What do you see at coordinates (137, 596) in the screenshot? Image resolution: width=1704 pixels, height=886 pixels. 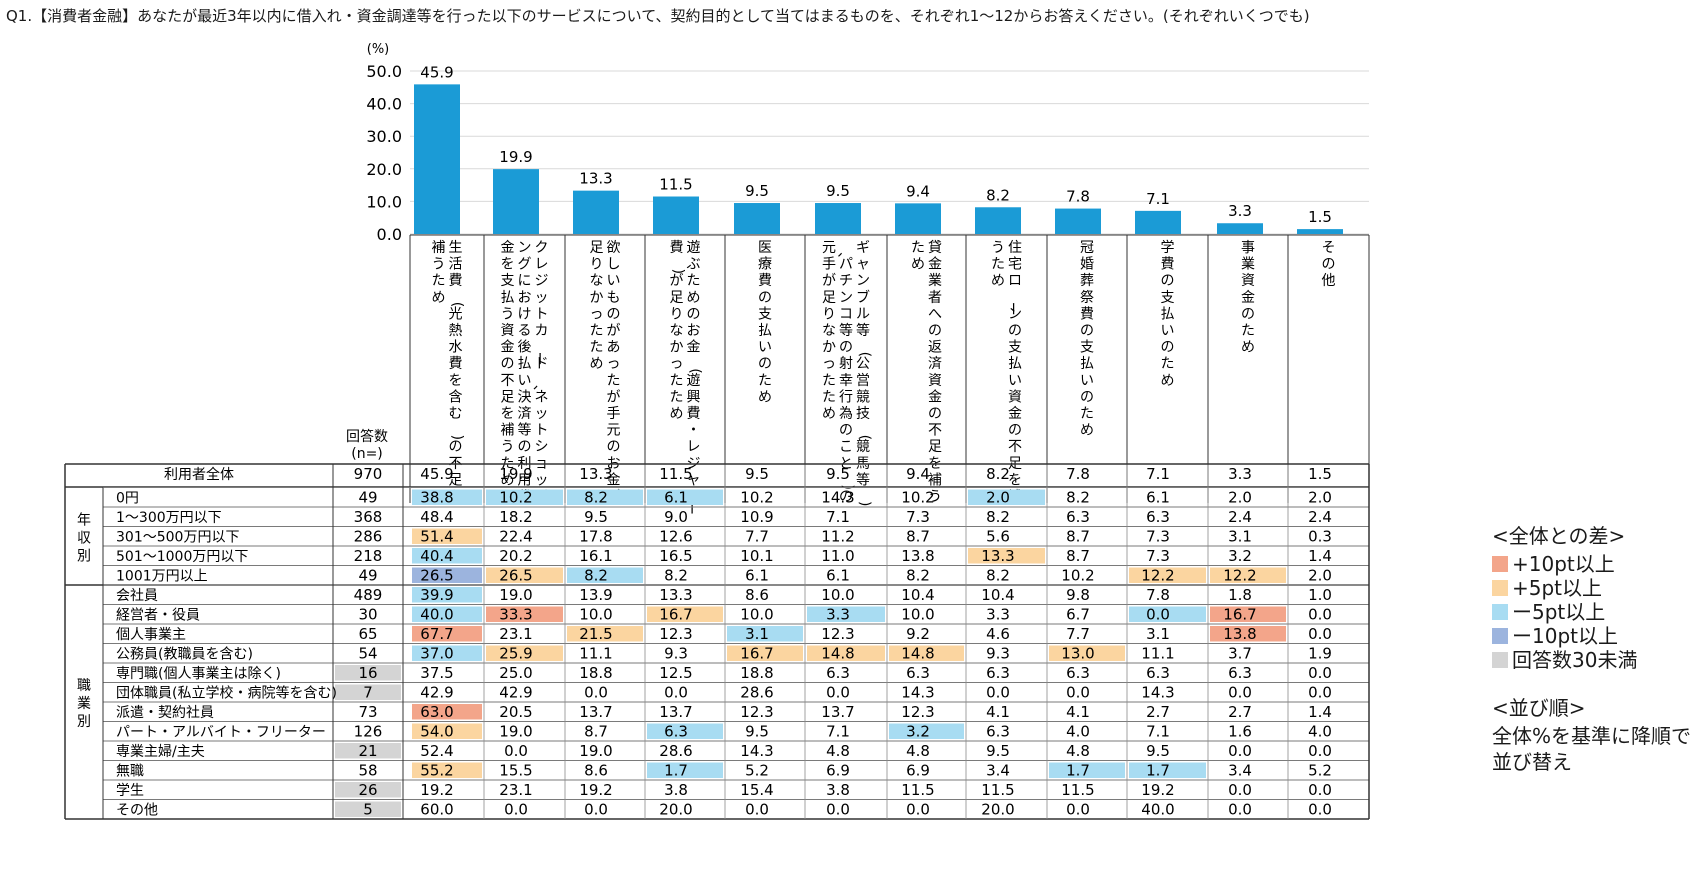 I see `table-row-label: 会社員` at bounding box center [137, 596].